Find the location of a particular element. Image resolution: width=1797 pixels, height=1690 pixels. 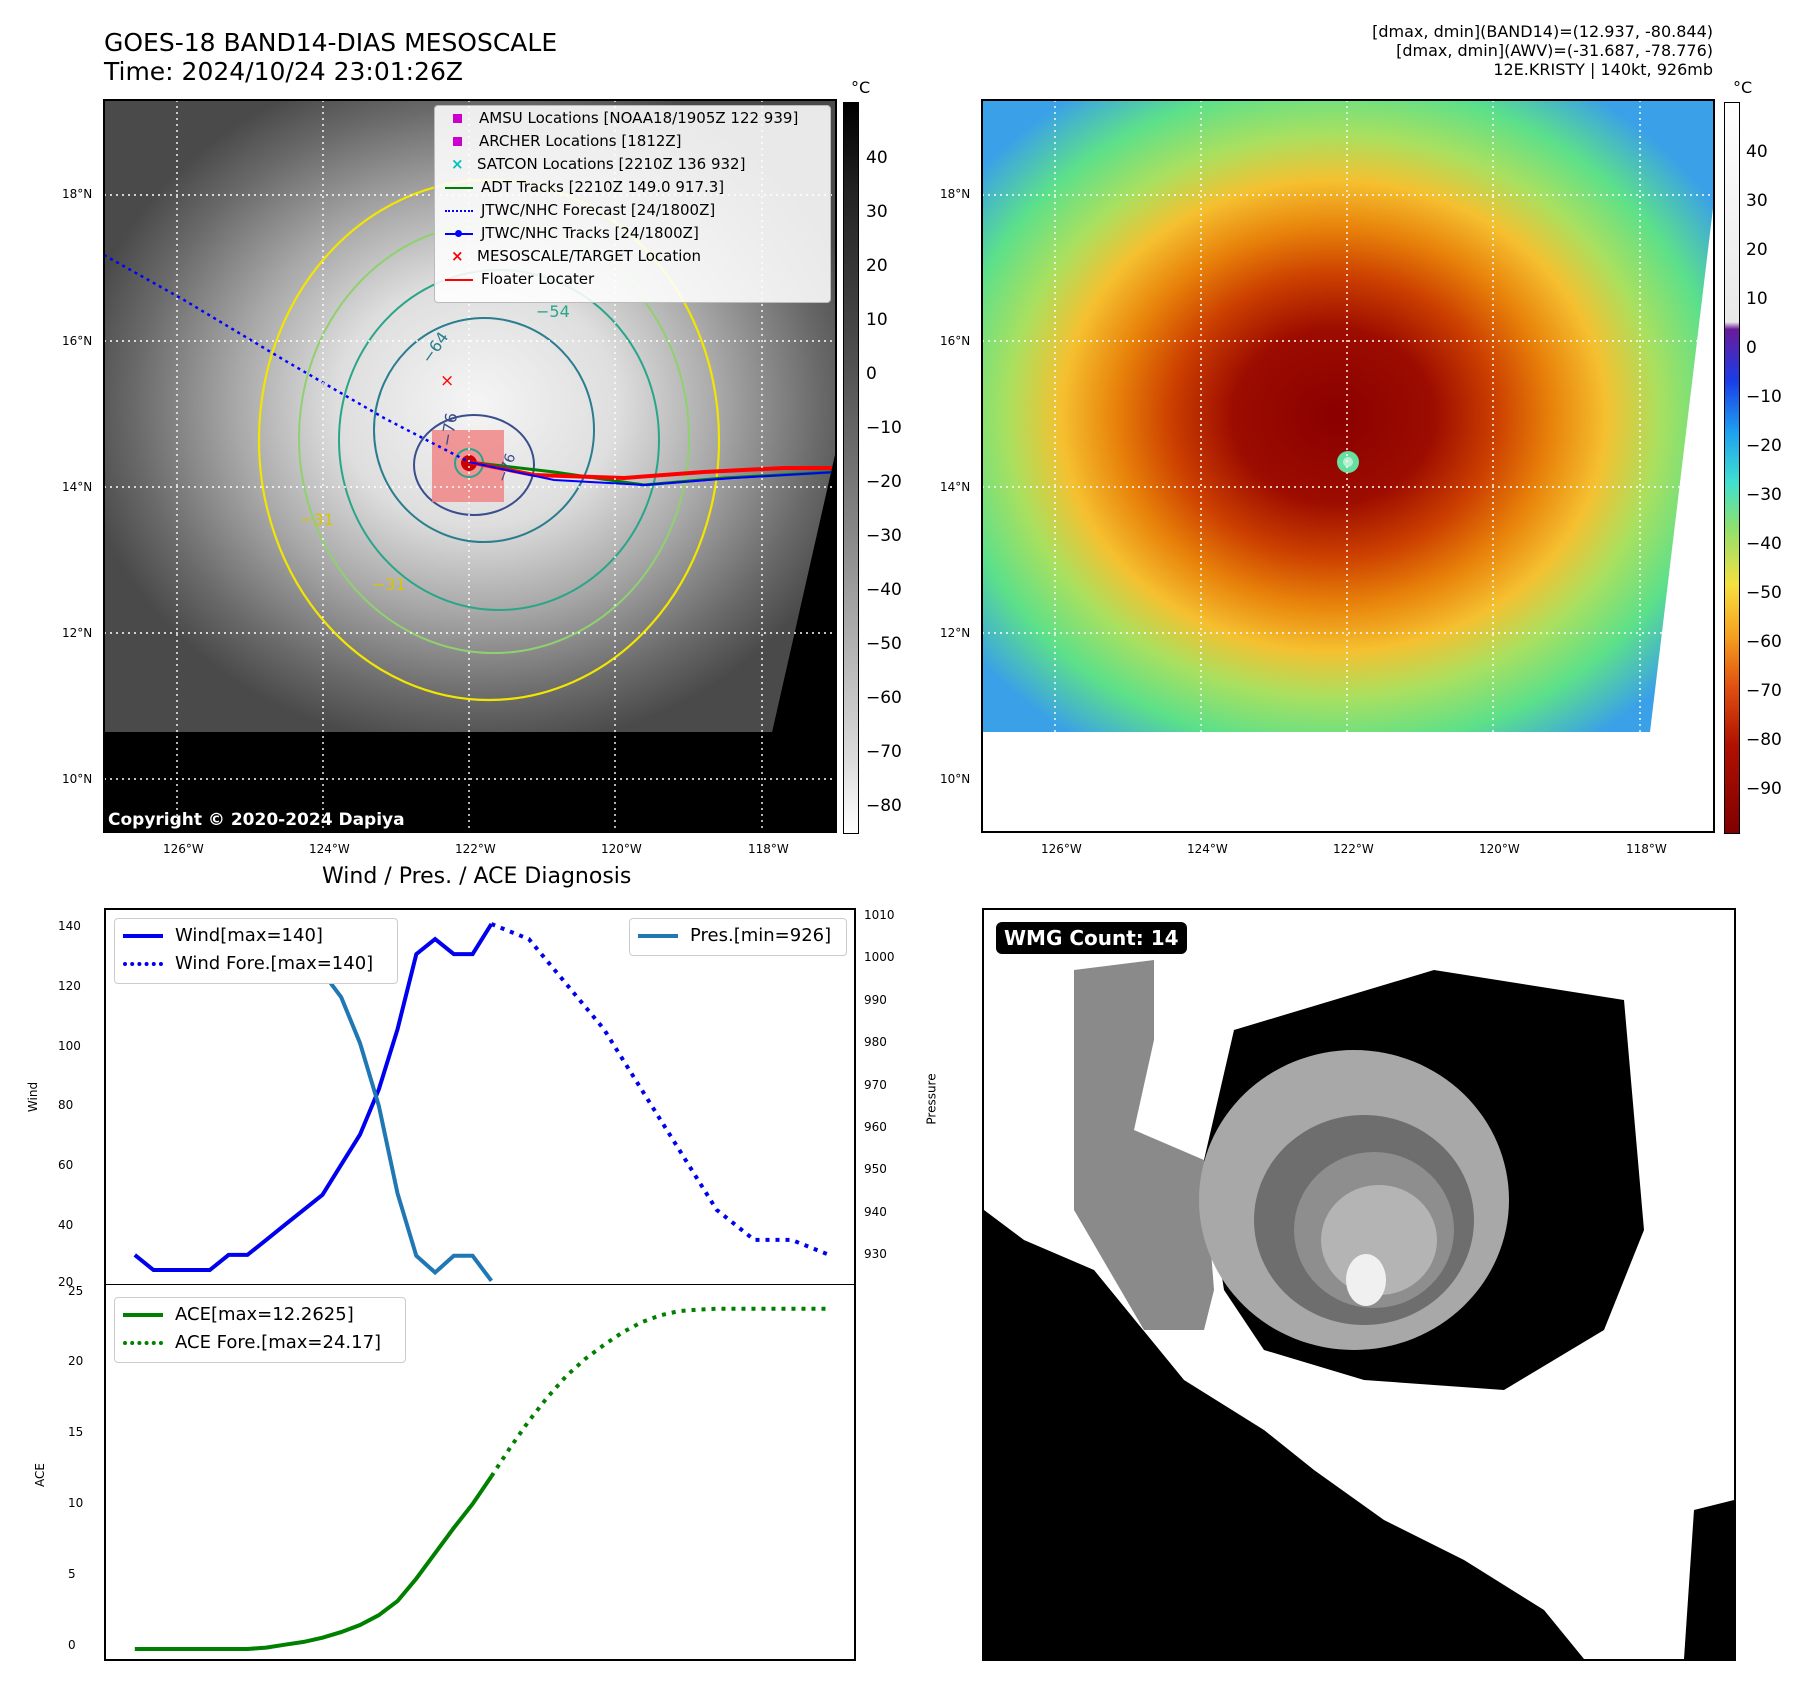

colorbar-tick: 0 is located at coordinates (871, 374).